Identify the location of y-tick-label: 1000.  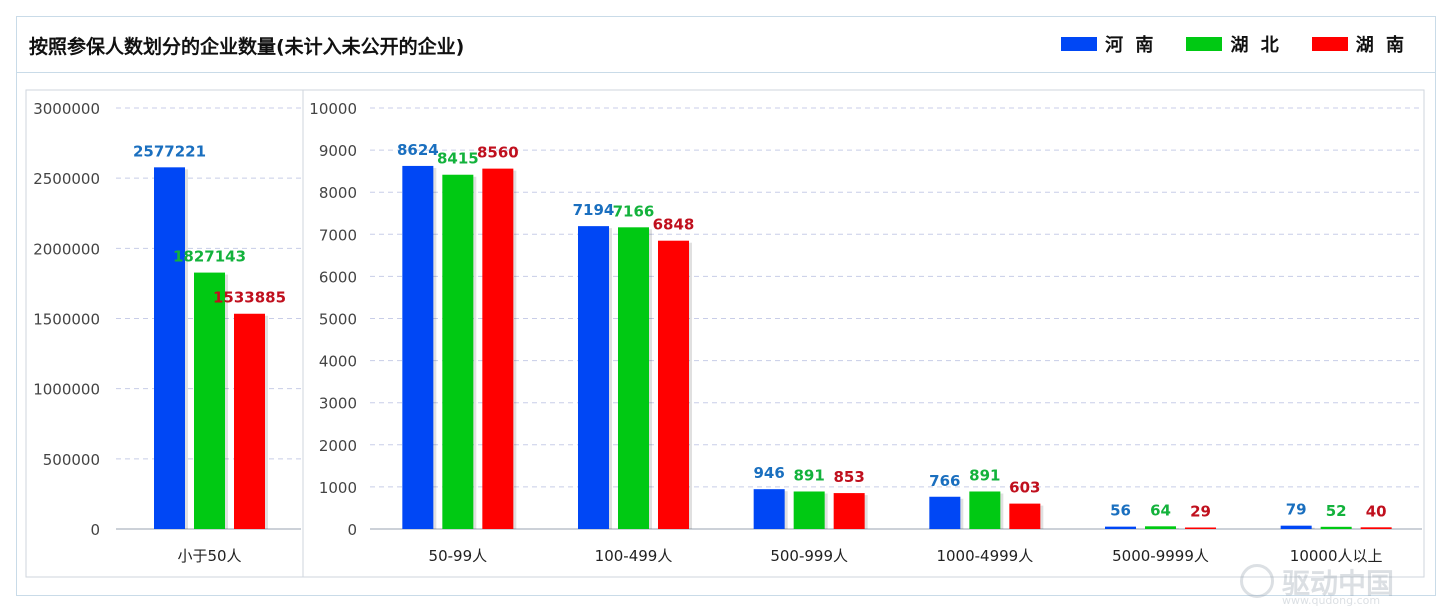
(338, 488).